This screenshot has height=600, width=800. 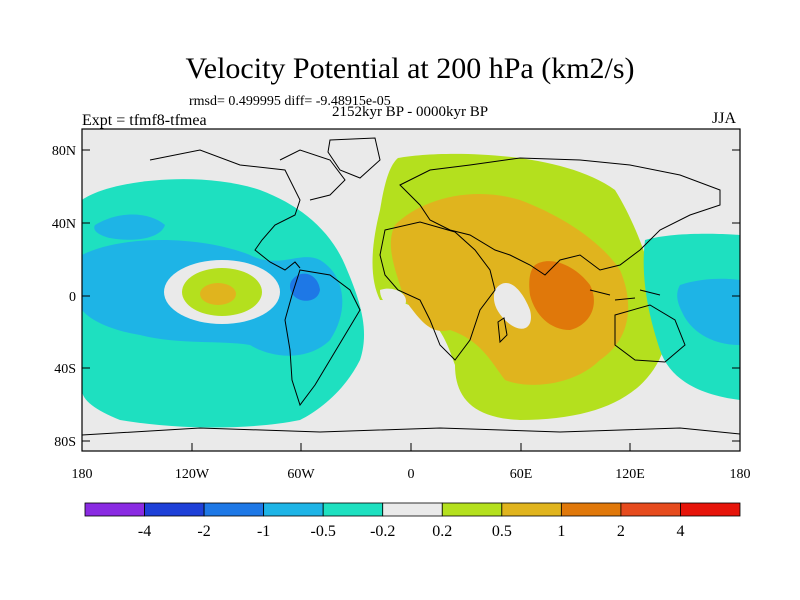 What do you see at coordinates (382, 531) in the screenshot?
I see `colorbar-label: -0.2` at bounding box center [382, 531].